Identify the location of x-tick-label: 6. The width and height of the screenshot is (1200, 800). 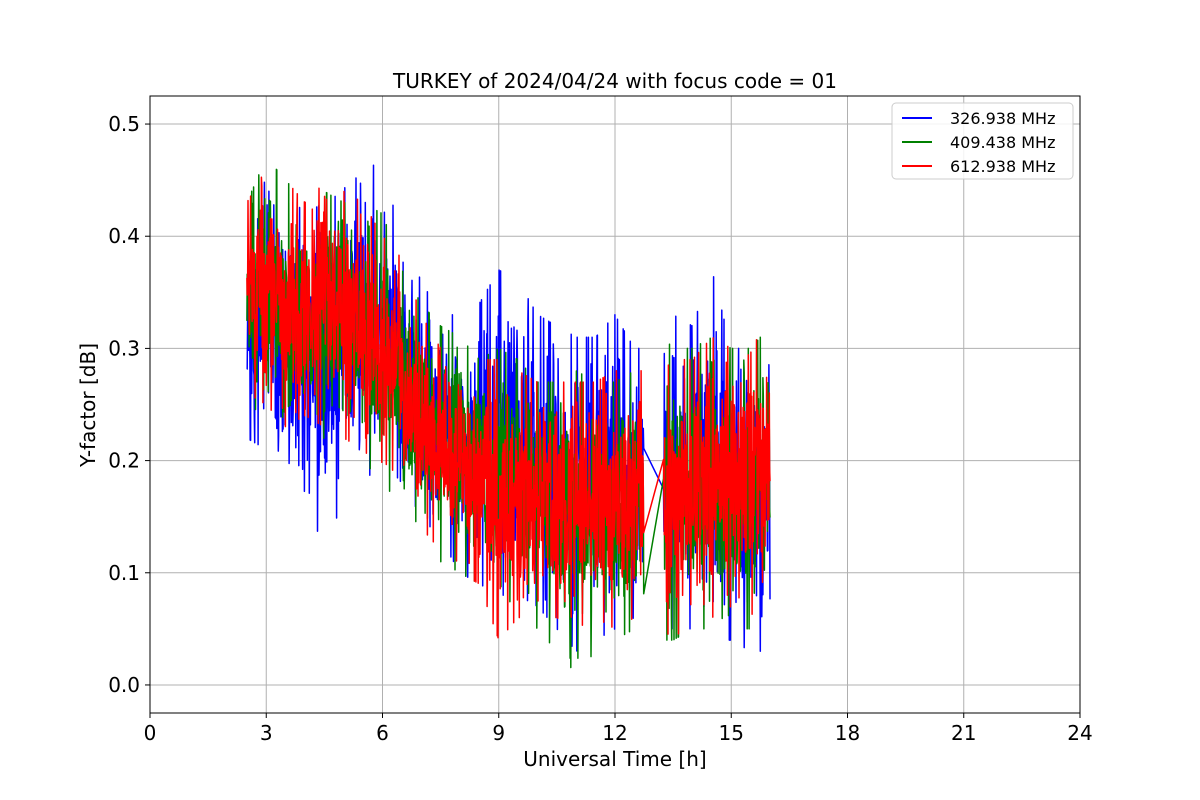
(382, 733).